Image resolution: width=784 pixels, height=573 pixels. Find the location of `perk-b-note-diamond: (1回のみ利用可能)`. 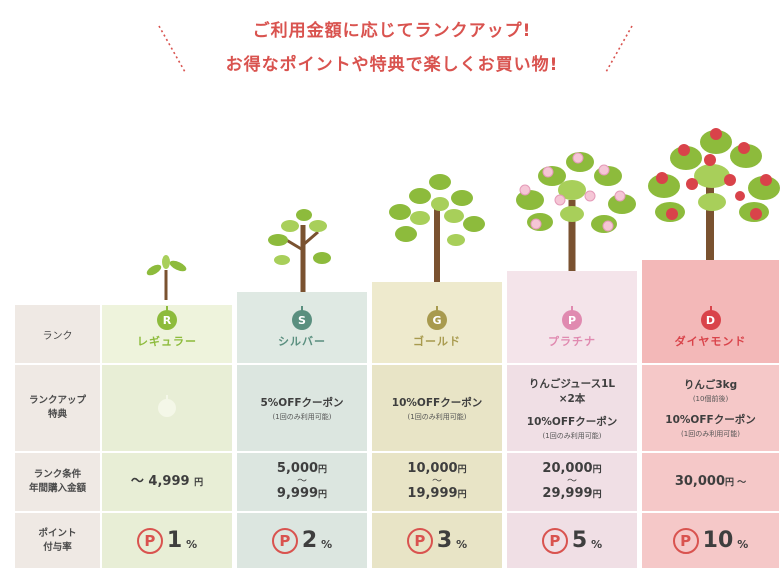

perk-b-note-diamond: (1回のみ利用可能) is located at coordinates (710, 434).